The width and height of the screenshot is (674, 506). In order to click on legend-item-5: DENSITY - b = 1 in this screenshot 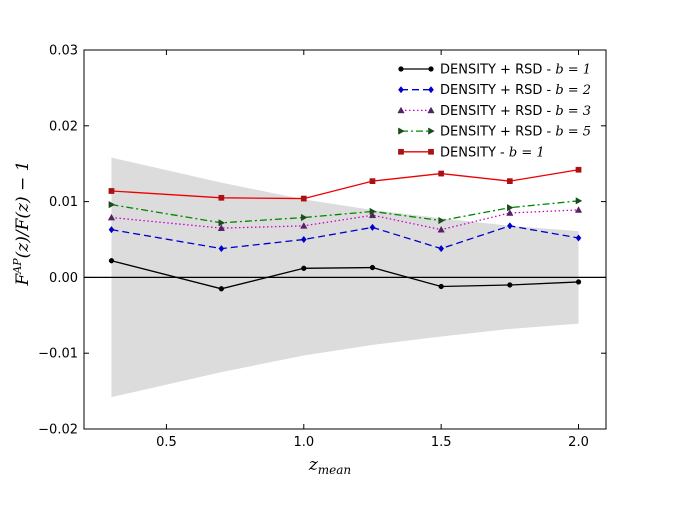, I will do `click(471, 152)`.